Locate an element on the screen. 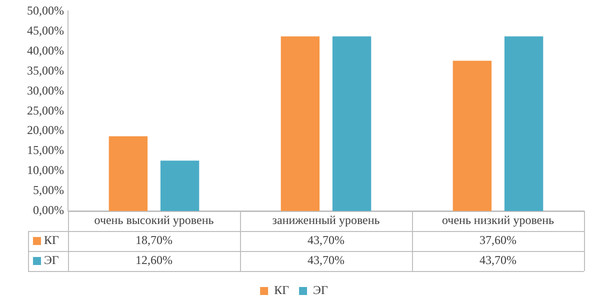 This screenshot has width=592, height=307. data-label: 18,70% is located at coordinates (154, 240).